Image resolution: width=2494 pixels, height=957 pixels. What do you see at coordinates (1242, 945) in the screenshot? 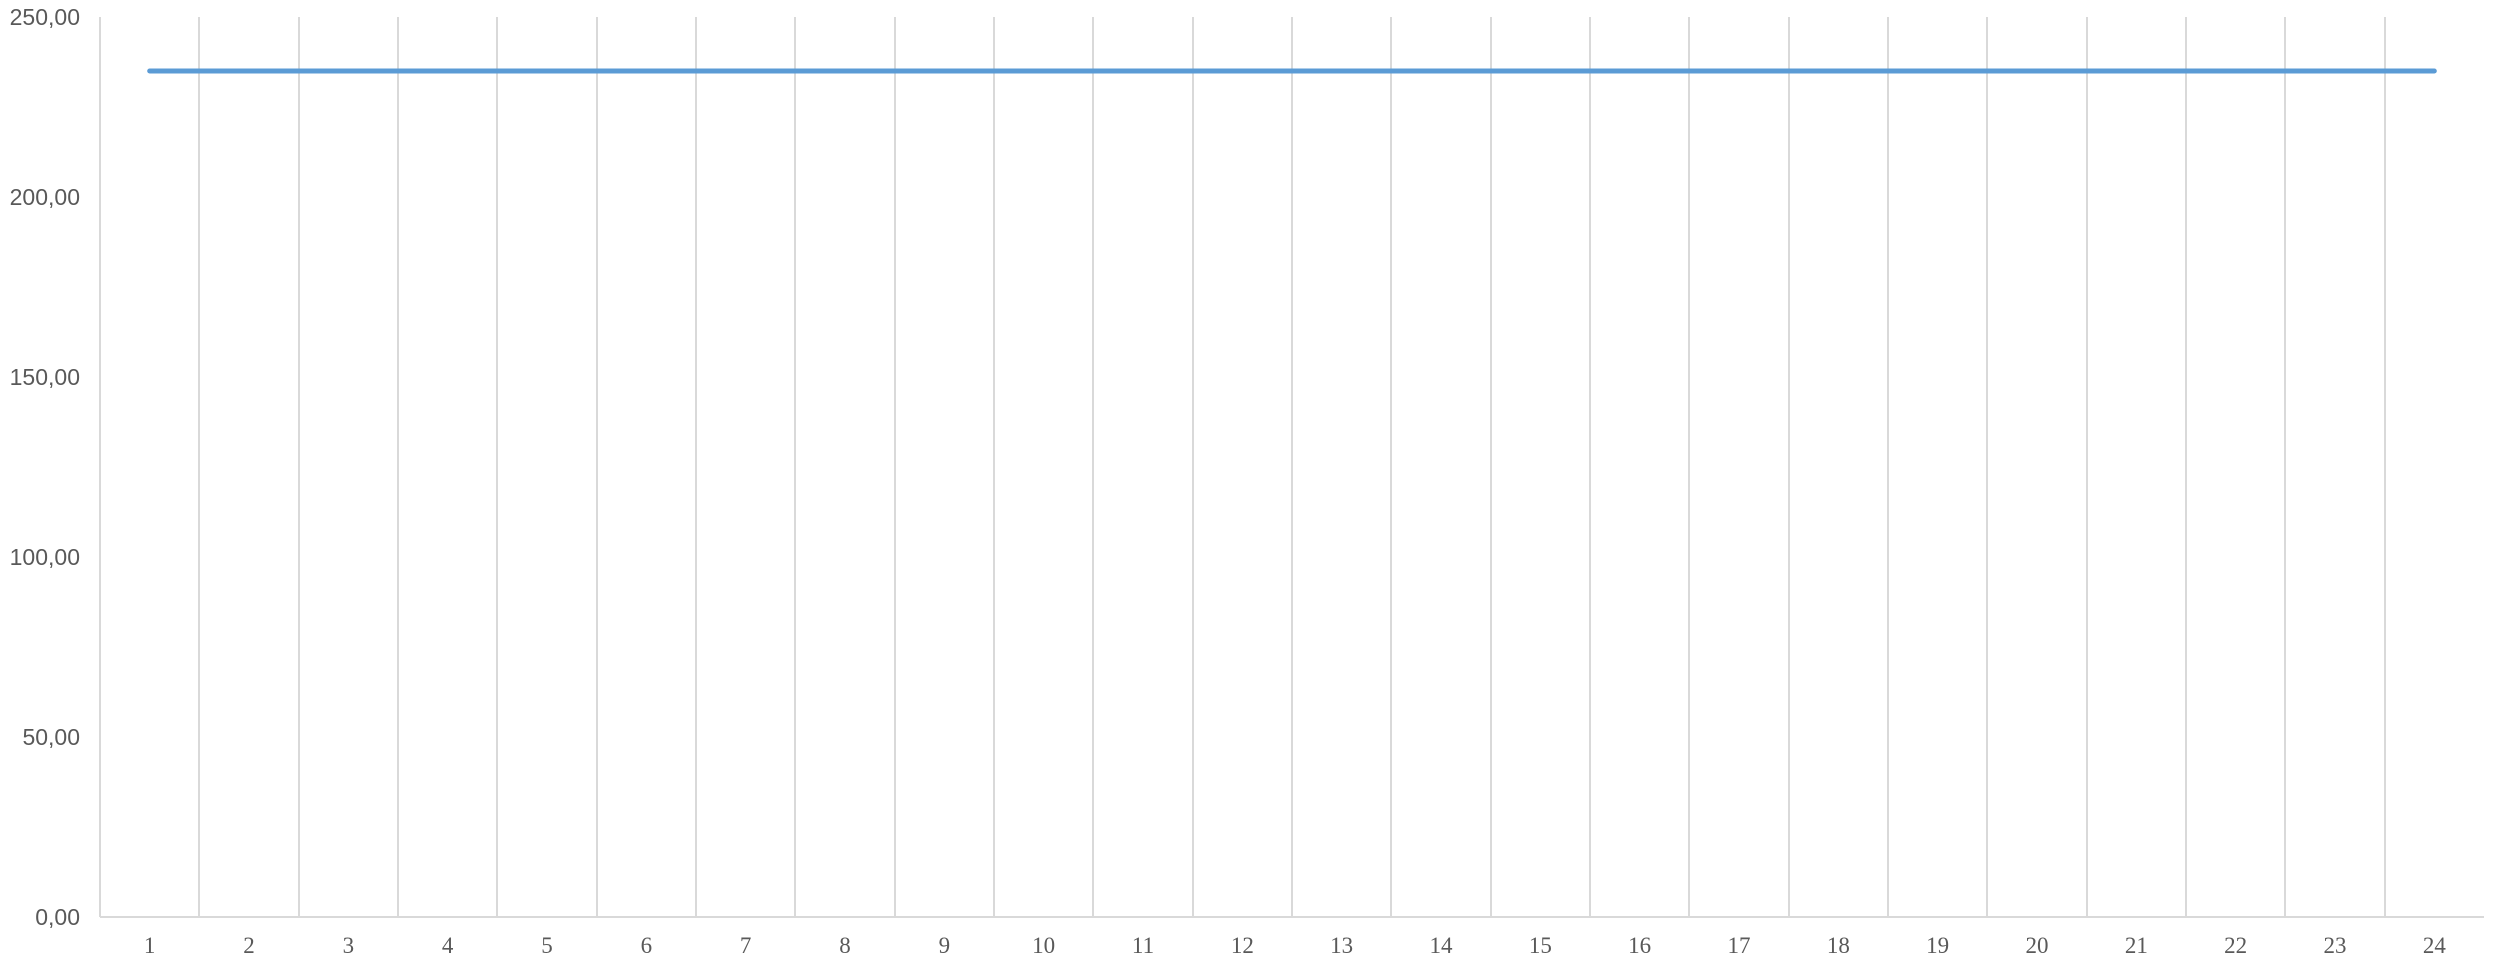
I see `x-tick-label: 12` at bounding box center [1242, 945].